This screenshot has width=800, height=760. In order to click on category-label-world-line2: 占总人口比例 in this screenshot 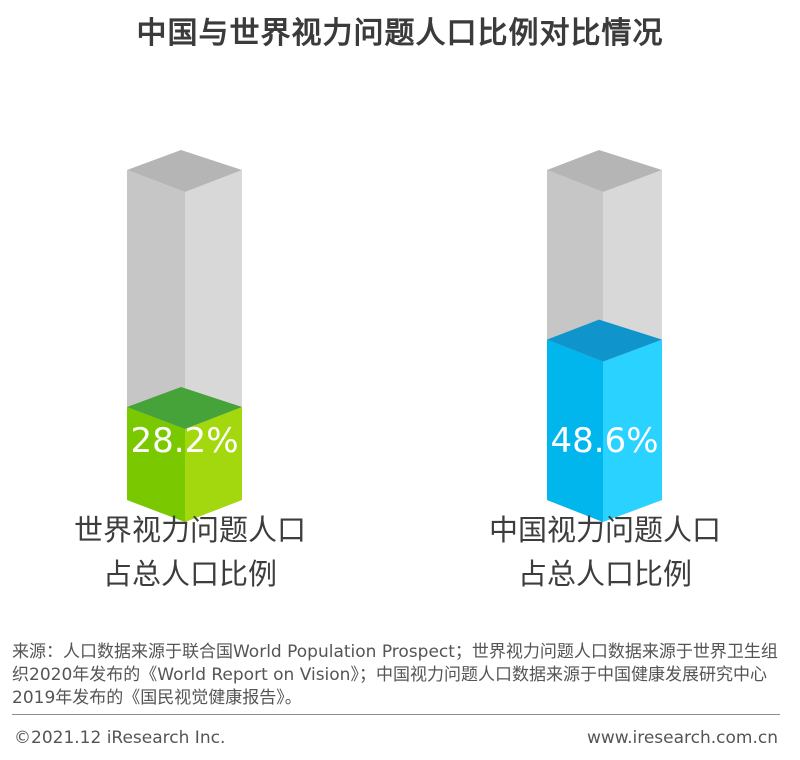, I will do `click(189, 574)`.